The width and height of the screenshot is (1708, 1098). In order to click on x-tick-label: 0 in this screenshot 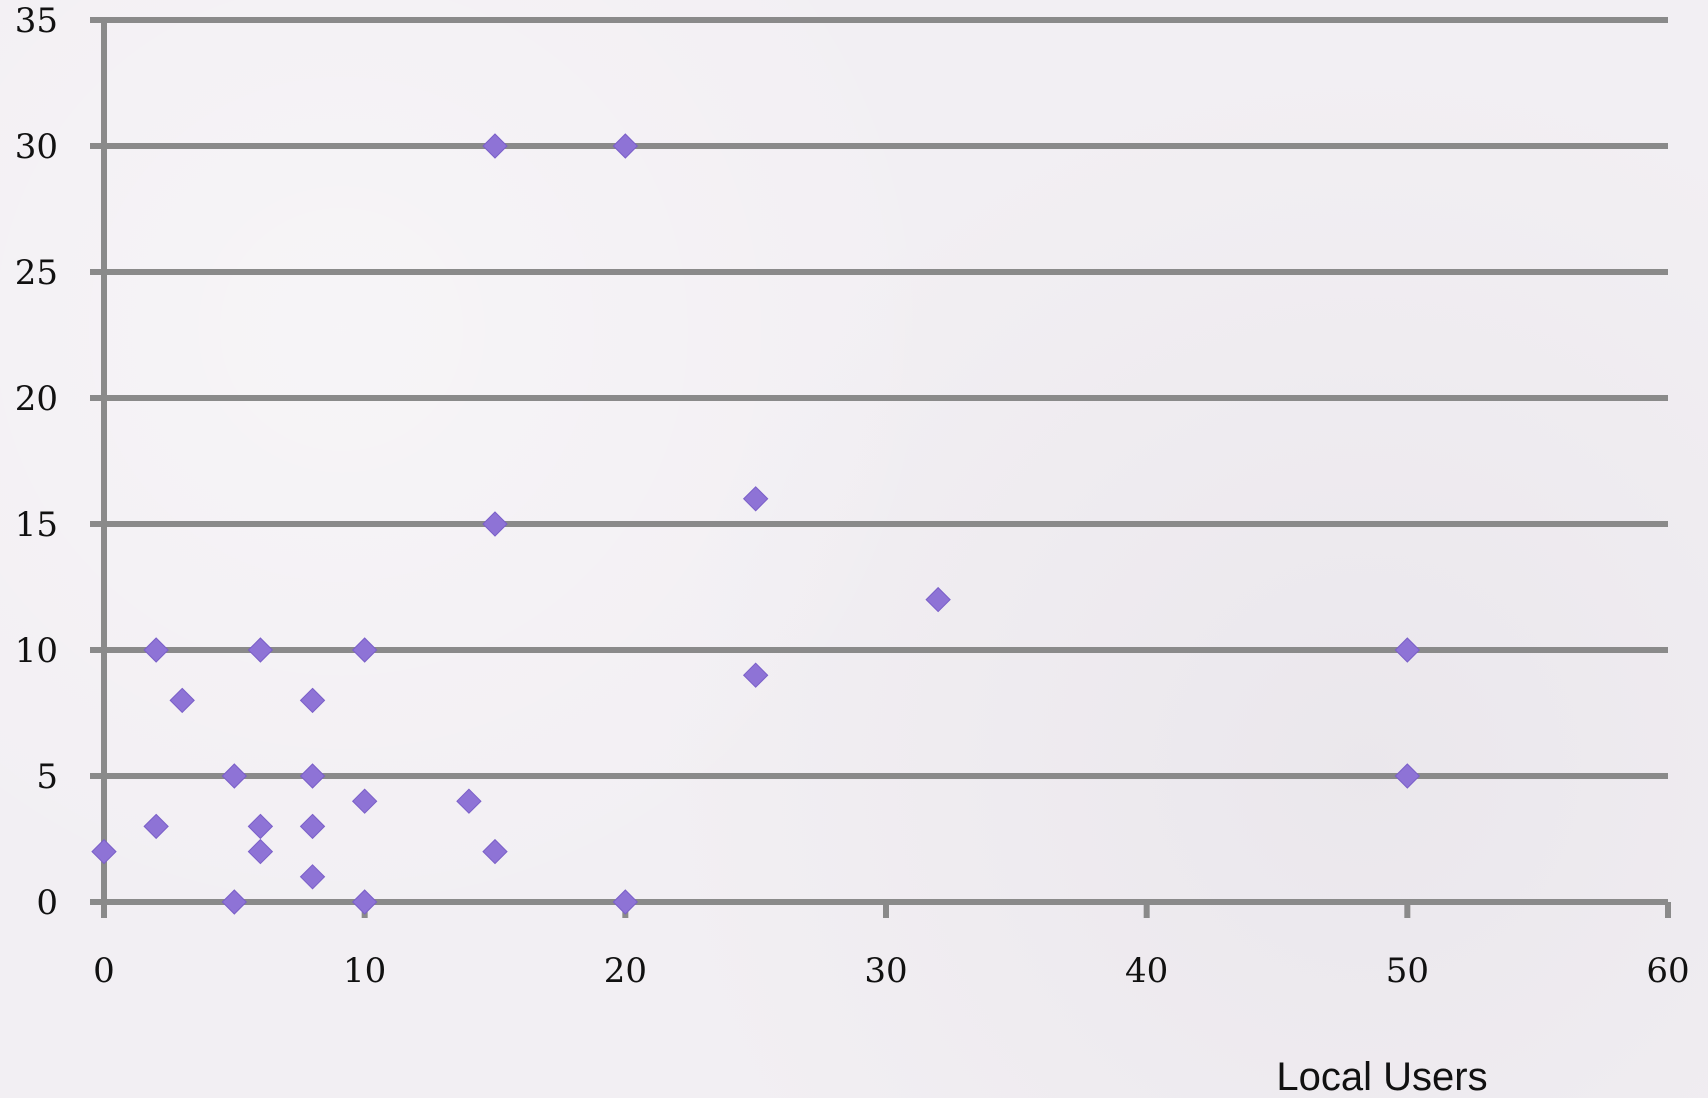, I will do `click(104, 971)`.